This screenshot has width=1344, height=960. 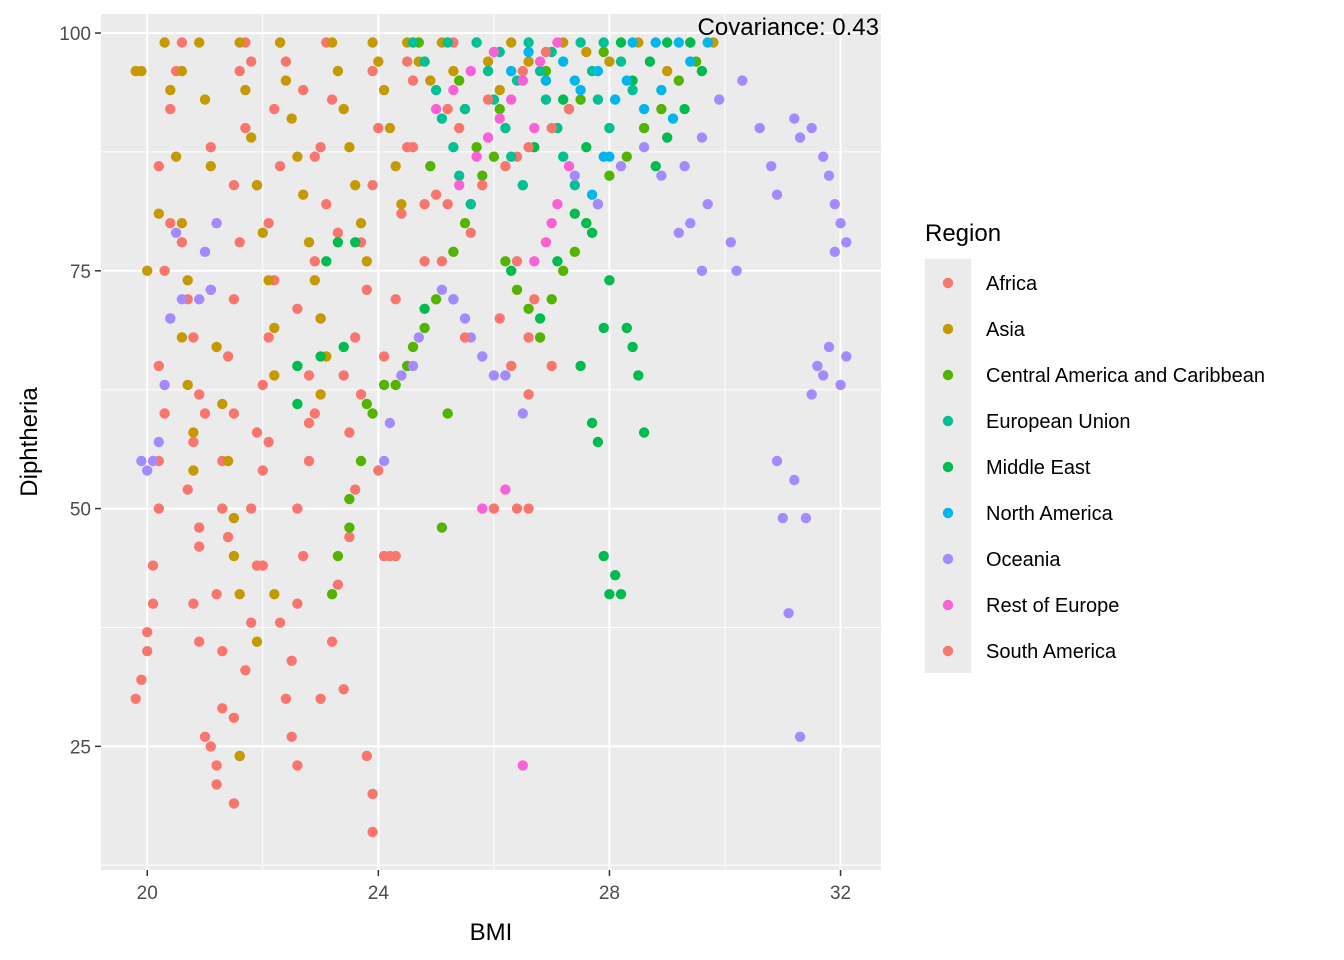 I want to click on legend-label: Africa, so click(x=1012, y=284).